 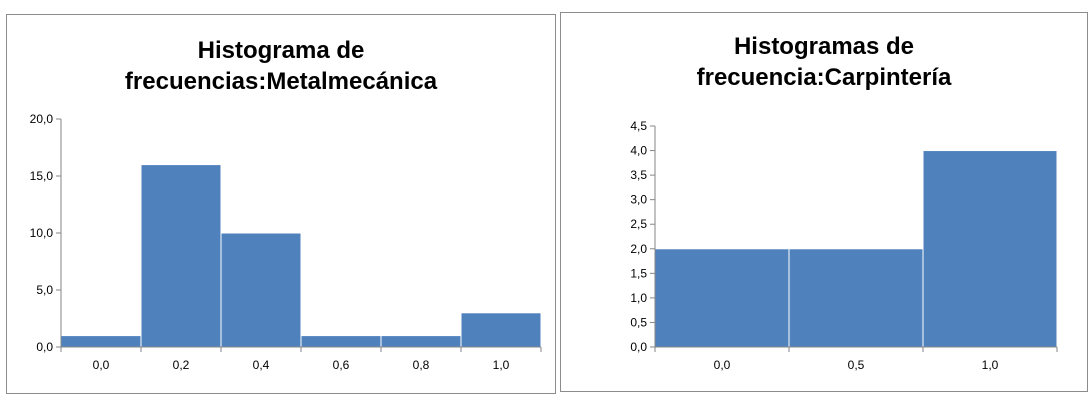 I want to click on y-tick-label: 2,5, so click(x=638, y=224).